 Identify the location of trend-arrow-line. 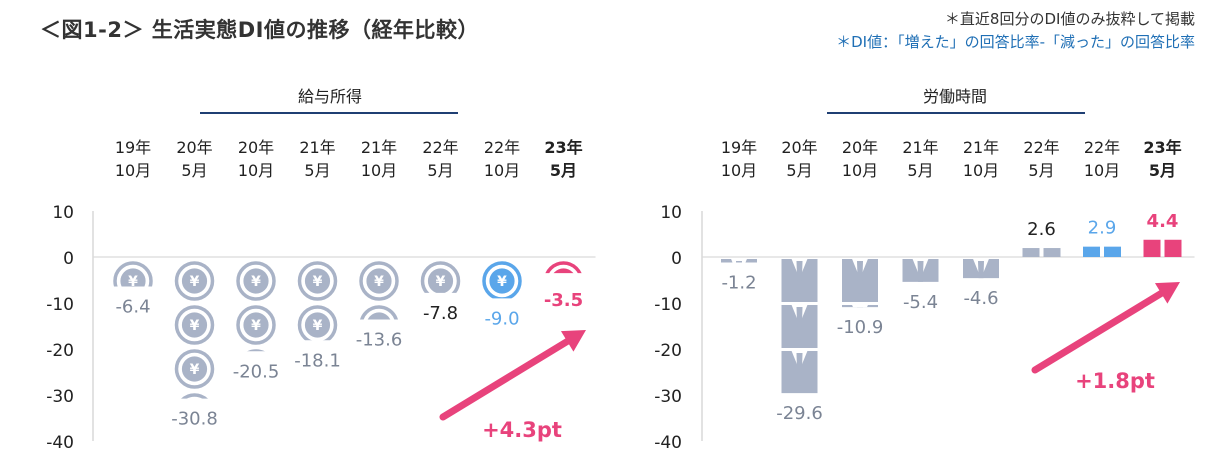
(1098, 331).